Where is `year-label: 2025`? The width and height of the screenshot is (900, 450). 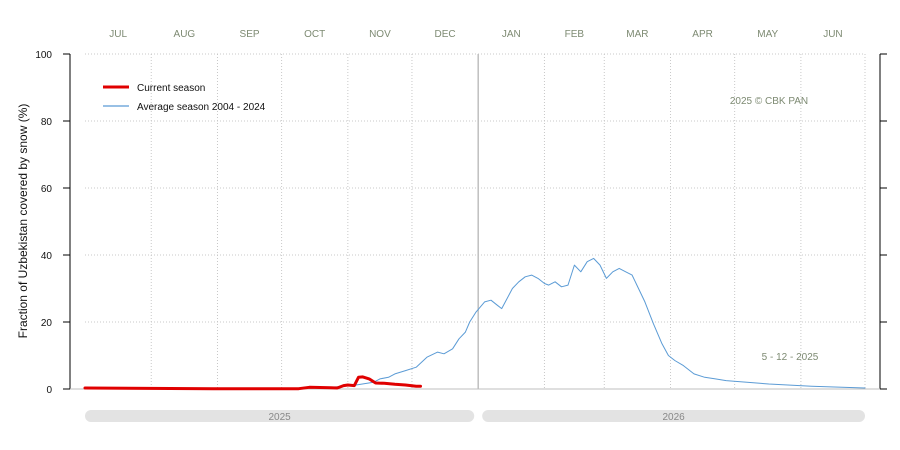
year-label: 2025 is located at coordinates (279, 417).